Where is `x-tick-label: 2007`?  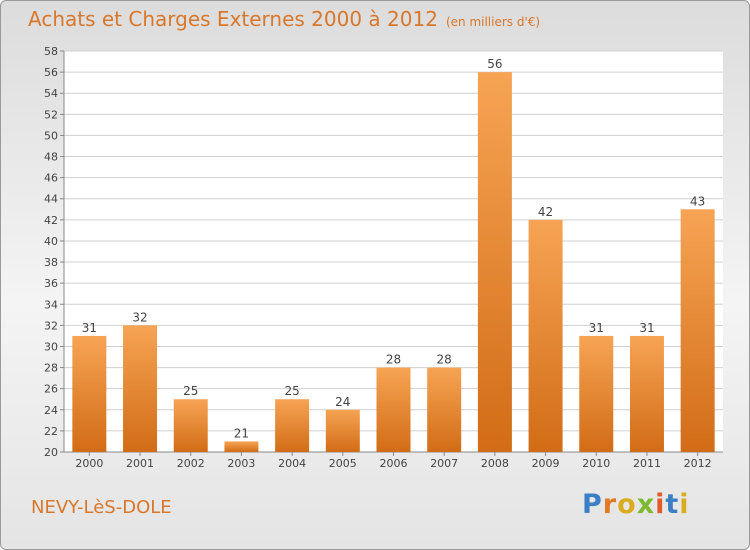 x-tick-label: 2007 is located at coordinates (444, 463).